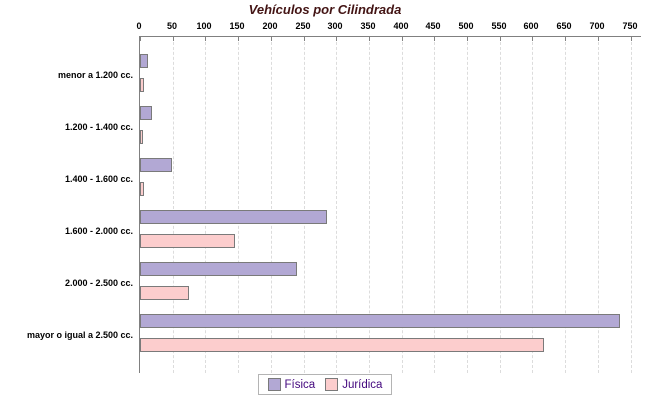  What do you see at coordinates (630, 26) in the screenshot?
I see `x-tick-label-750: 750` at bounding box center [630, 26].